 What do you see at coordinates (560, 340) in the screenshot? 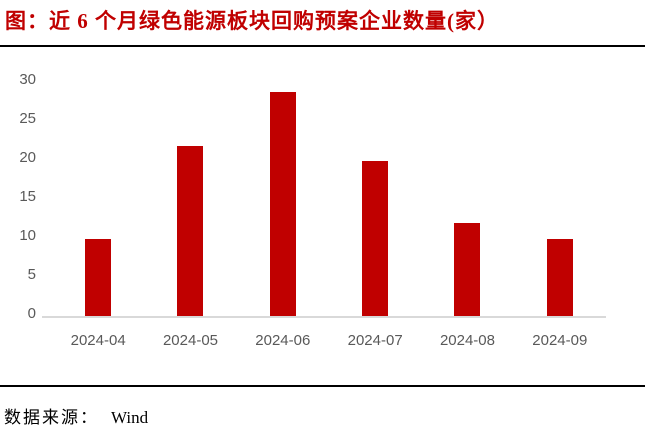
I see `x-tick-label: 2024-09` at bounding box center [560, 340].